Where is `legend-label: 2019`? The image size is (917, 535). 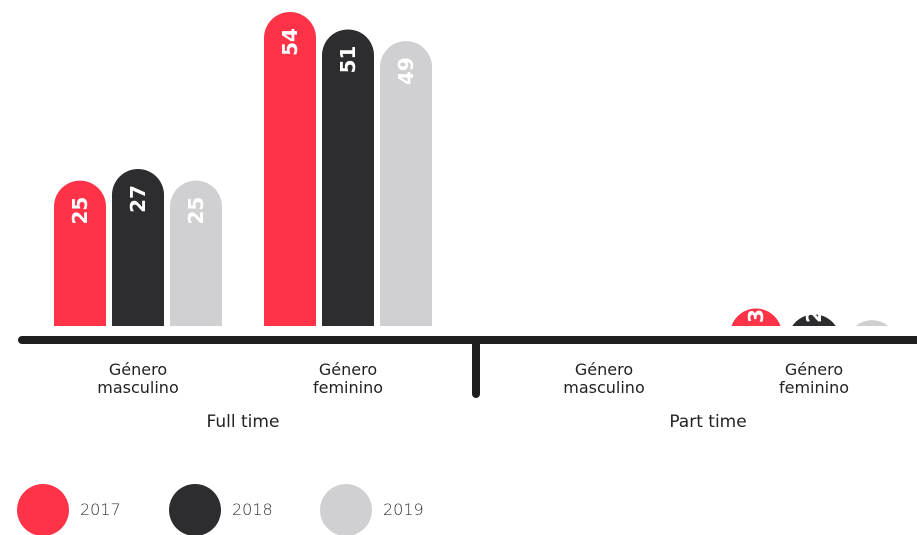 legend-label: 2019 is located at coordinates (403, 509).